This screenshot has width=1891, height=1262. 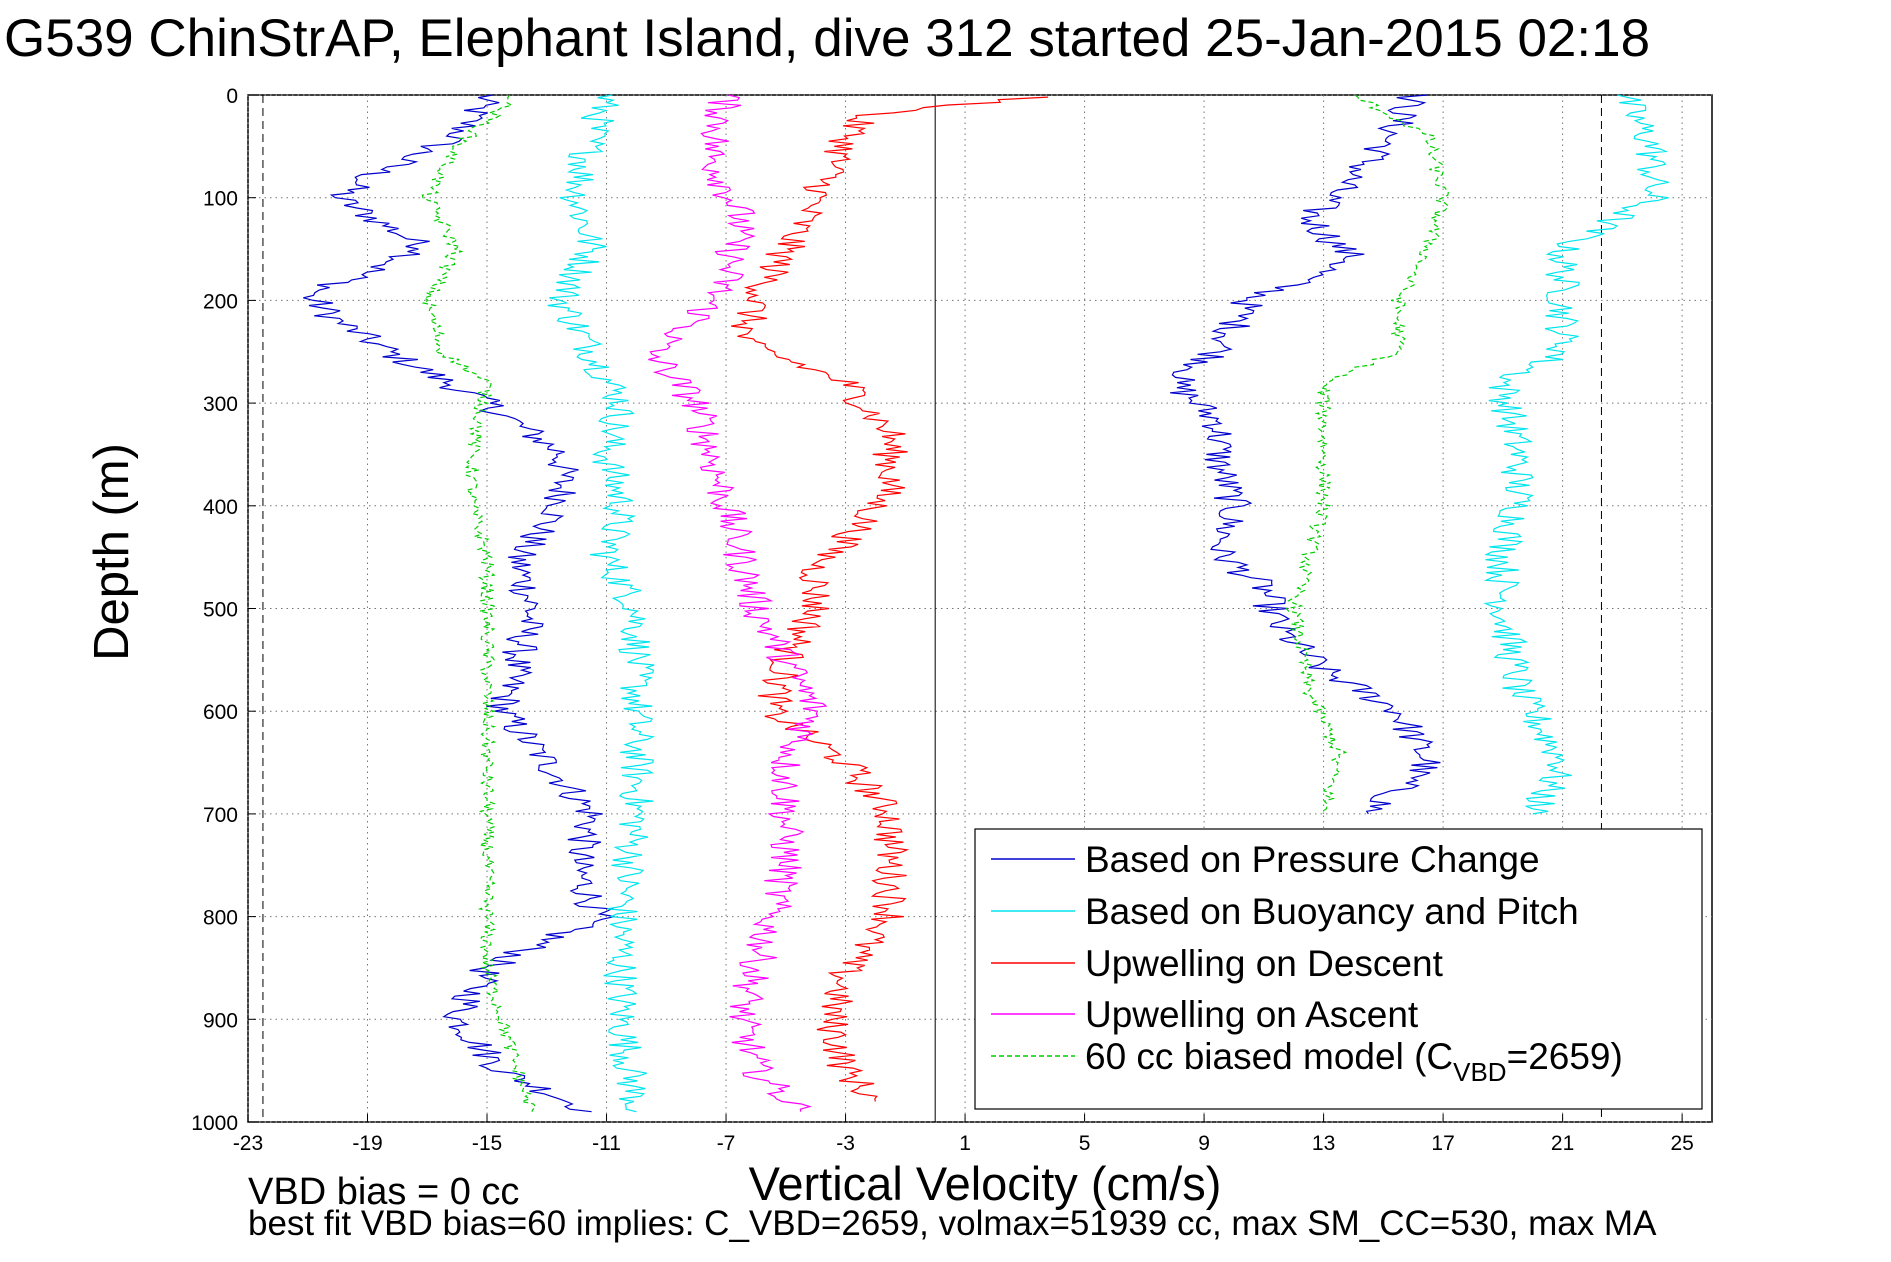 What do you see at coordinates (965, 1143) in the screenshot?
I see `x-tick-label: 1` at bounding box center [965, 1143].